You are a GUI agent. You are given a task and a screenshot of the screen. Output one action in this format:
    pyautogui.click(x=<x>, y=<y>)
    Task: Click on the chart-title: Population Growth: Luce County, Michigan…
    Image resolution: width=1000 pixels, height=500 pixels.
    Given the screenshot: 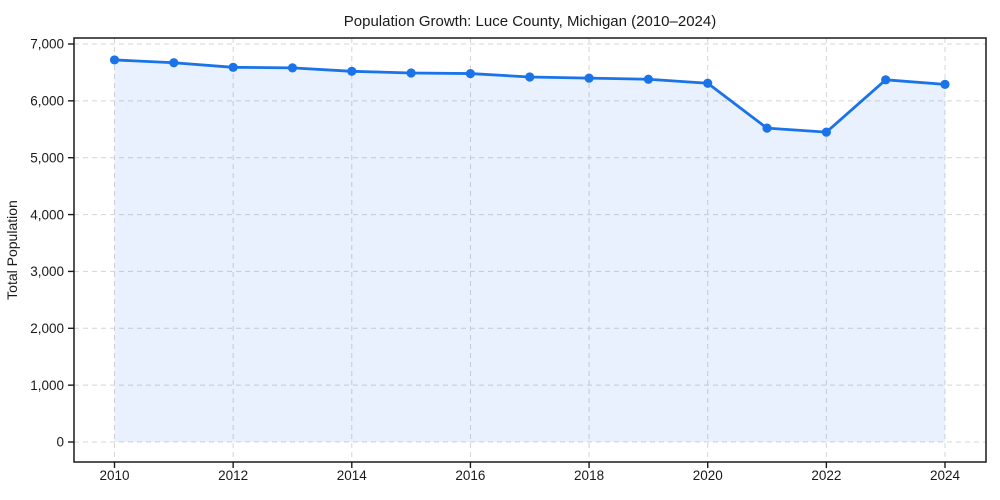 What is the action you would take?
    pyautogui.click(x=530, y=21)
    